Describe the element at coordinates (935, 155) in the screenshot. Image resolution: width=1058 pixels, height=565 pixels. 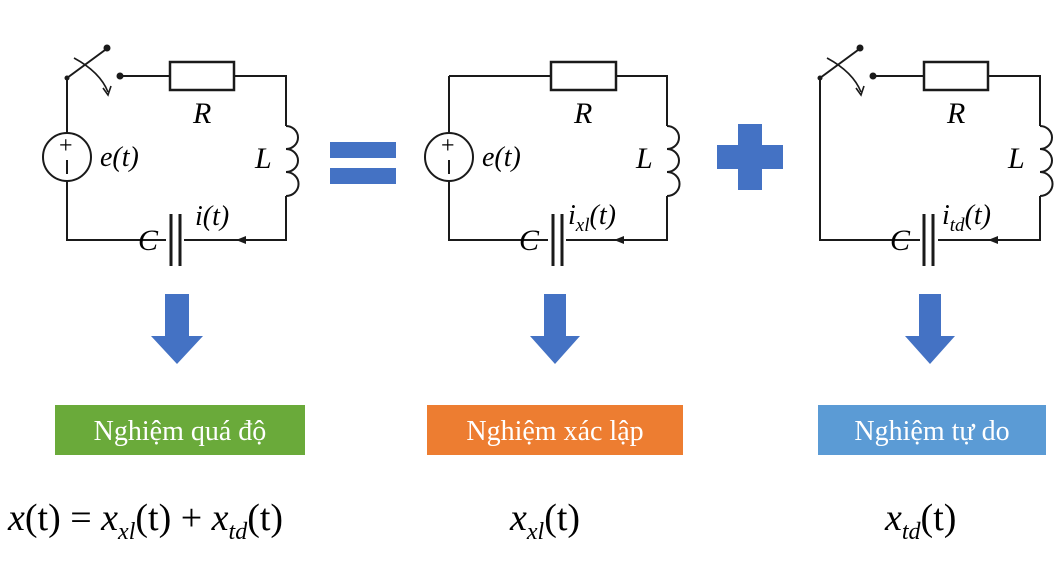
I see `circuit-free: R L C itd(t)` at that location.